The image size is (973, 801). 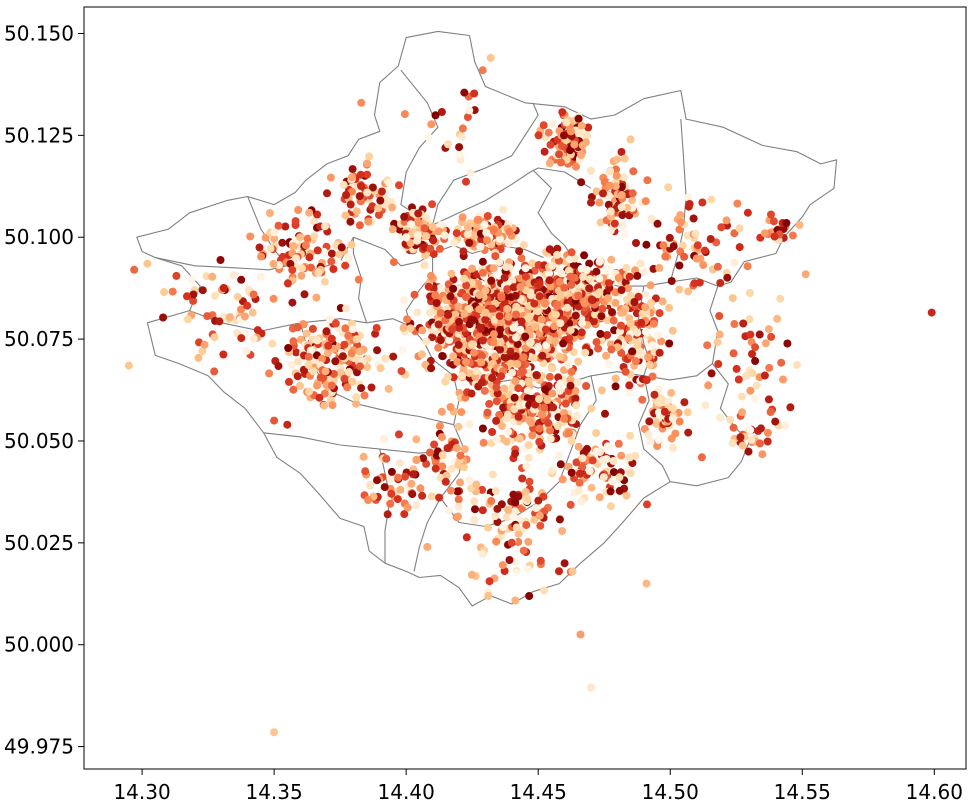 I want to click on x-tick-label: 14.35, so click(x=273, y=790).